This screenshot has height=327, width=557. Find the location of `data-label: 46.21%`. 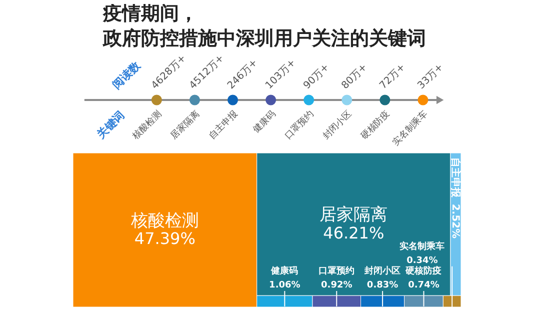

data-label: 46.21% is located at coordinates (353, 233).